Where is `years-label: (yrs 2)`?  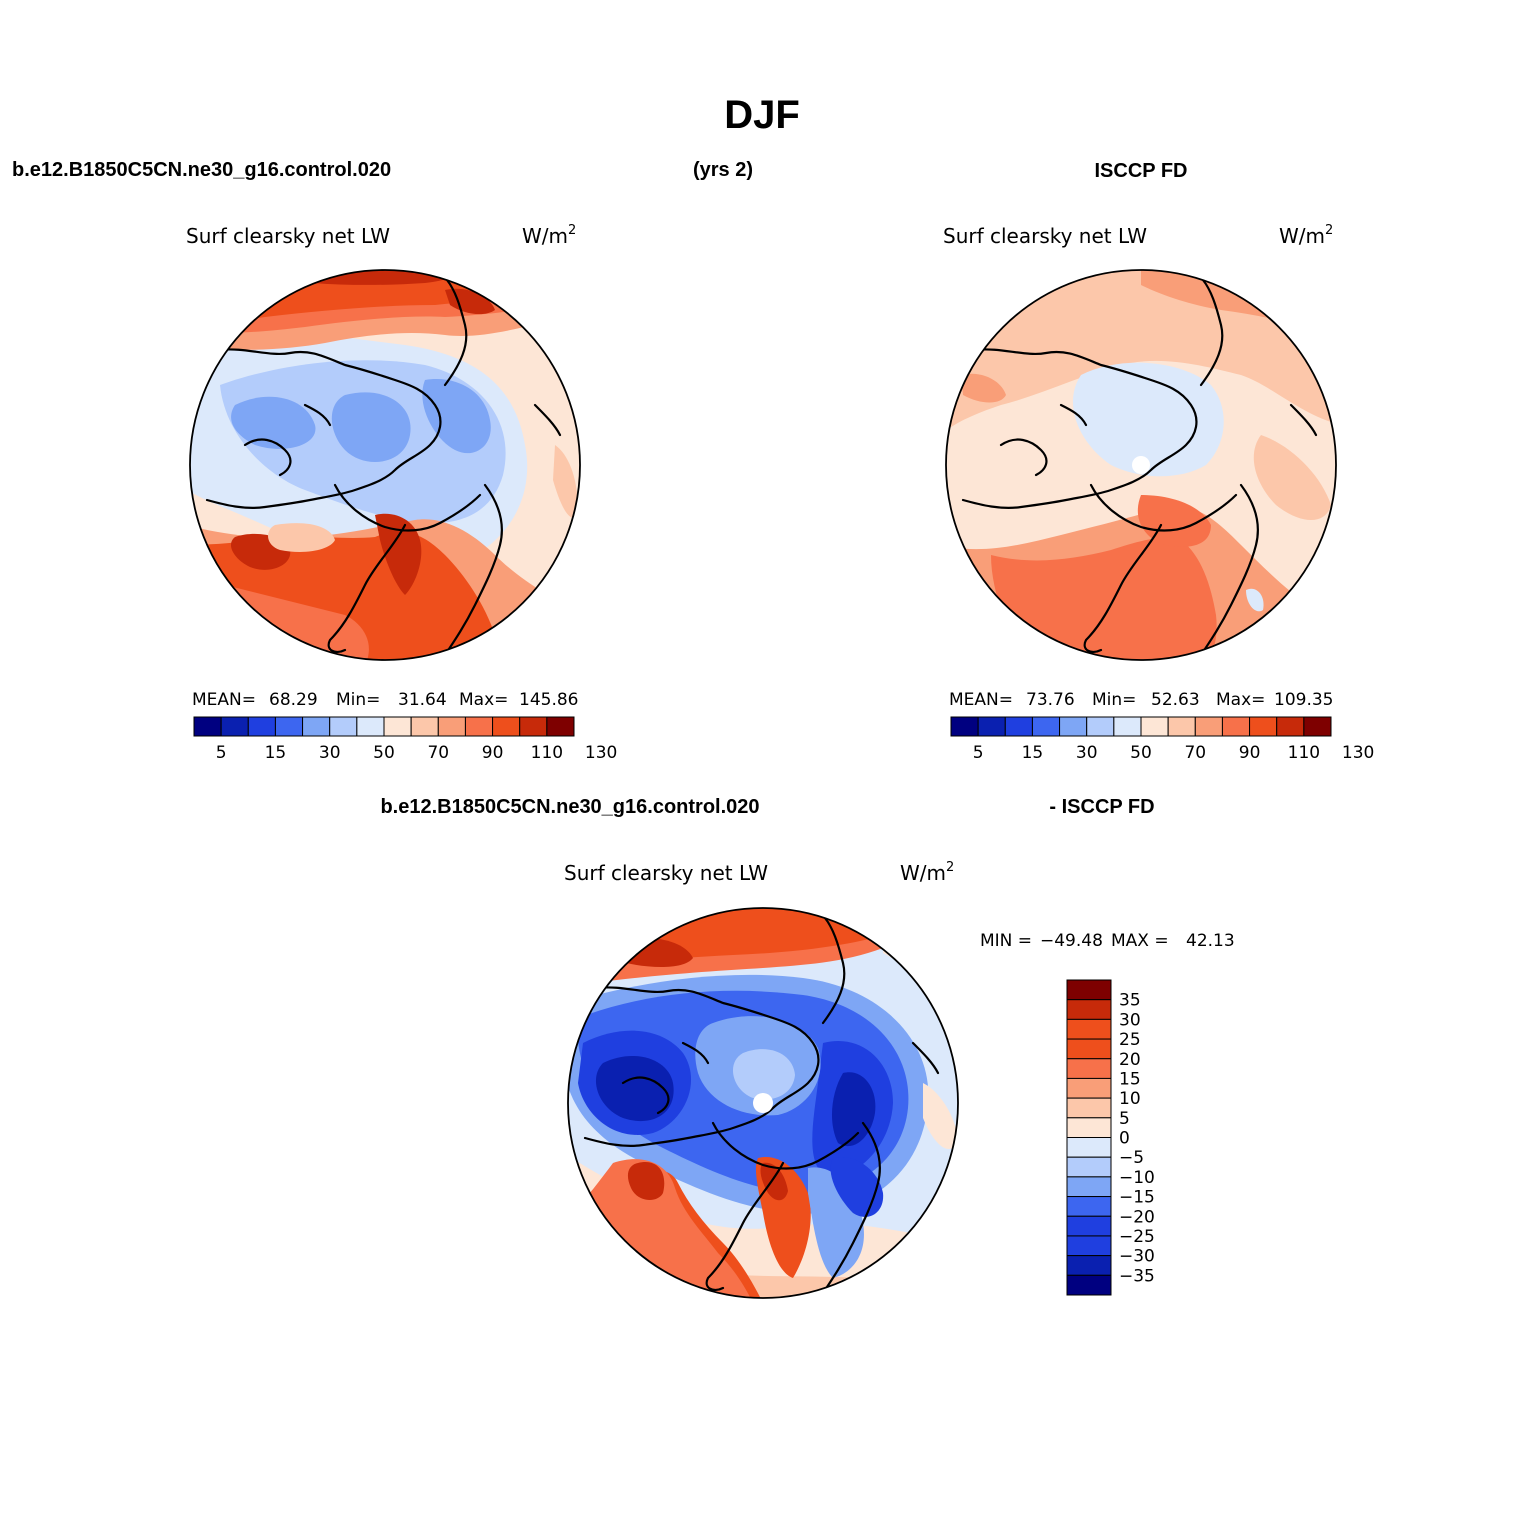
years-label: (yrs 2) is located at coordinates (723, 170).